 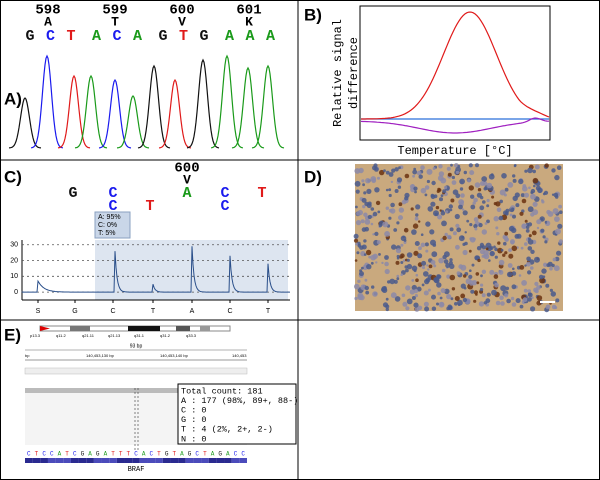 What do you see at coordinates (112, 311) in the screenshot?
I see `x-tick-label: C` at bounding box center [112, 311].